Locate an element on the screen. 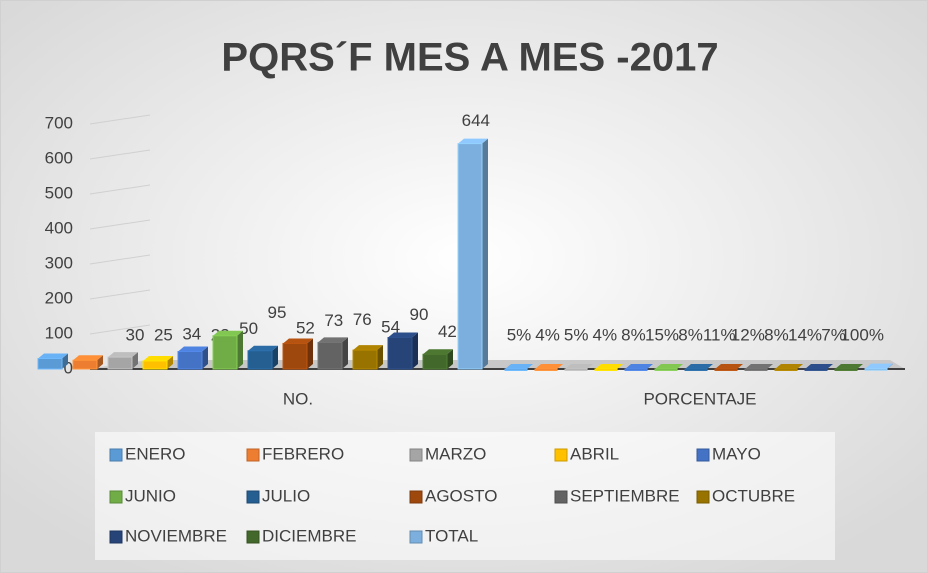  legend-label: AGOSTO is located at coordinates (461, 495).